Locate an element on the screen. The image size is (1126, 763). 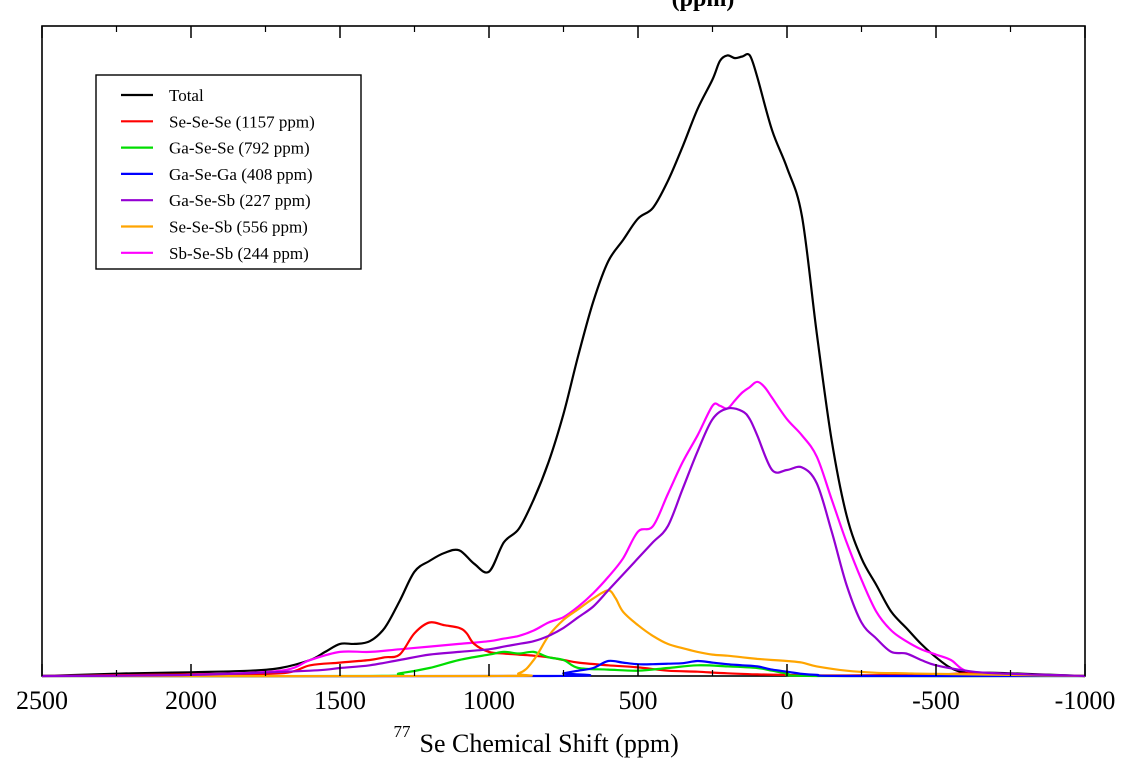
legend-label: Se-Se-Sb (556 ppm) is located at coordinates (238, 227).